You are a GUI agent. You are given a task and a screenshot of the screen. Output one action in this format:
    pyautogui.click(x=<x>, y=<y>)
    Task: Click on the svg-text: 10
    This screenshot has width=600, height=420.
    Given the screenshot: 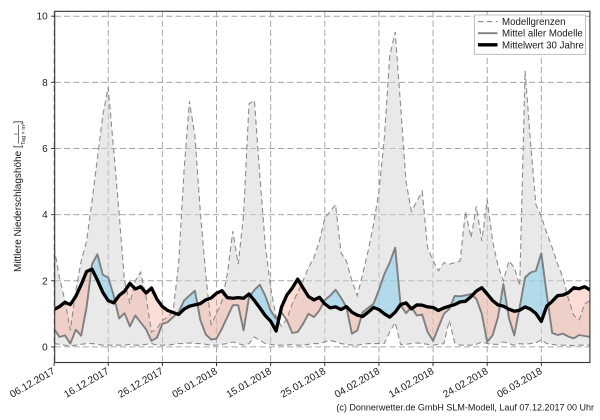 What is the action you would take?
    pyautogui.click(x=43, y=17)
    